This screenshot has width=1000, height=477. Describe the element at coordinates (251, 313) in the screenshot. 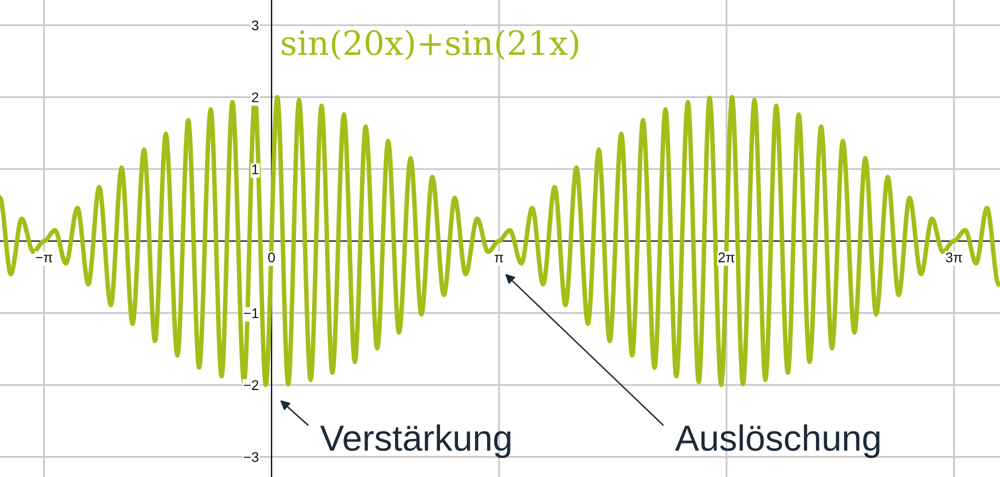

I see `y-tick-label: −1` at that location.